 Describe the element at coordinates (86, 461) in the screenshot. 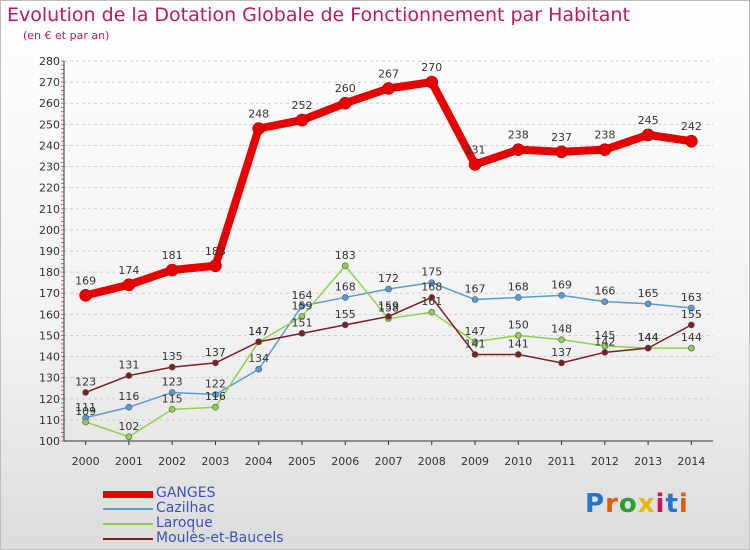

I see `x-tick-label: 2000` at that location.